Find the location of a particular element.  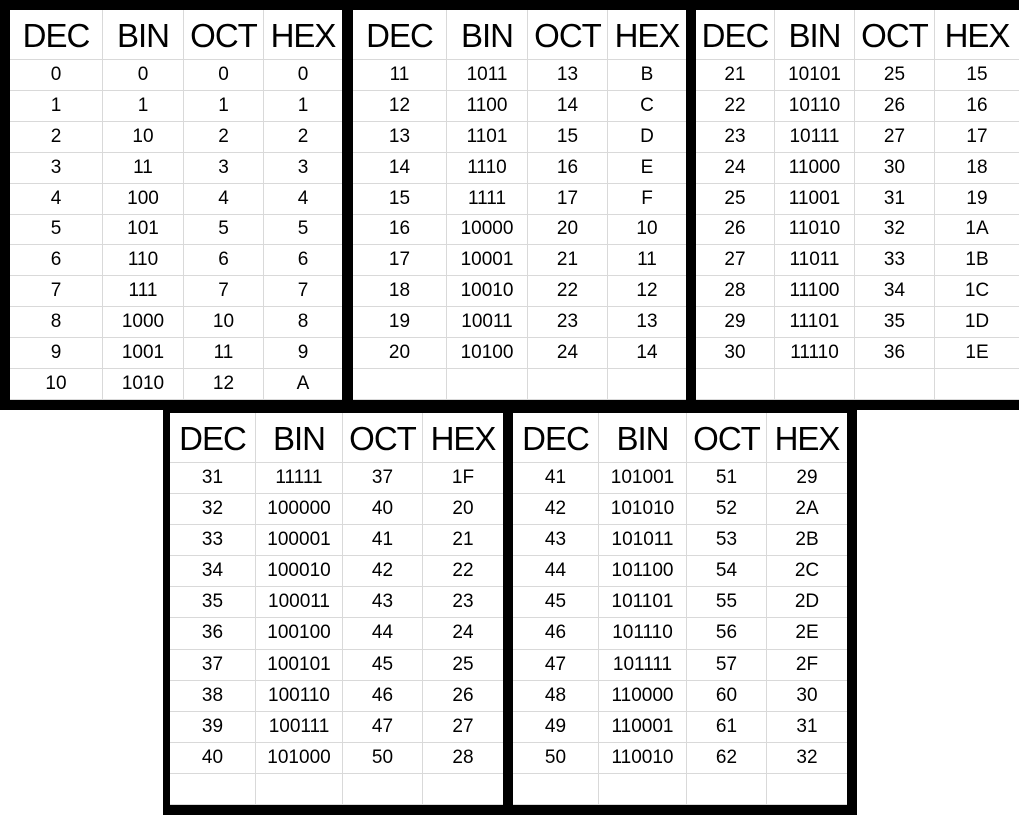

cell-oct: 43 is located at coordinates (383, 603).